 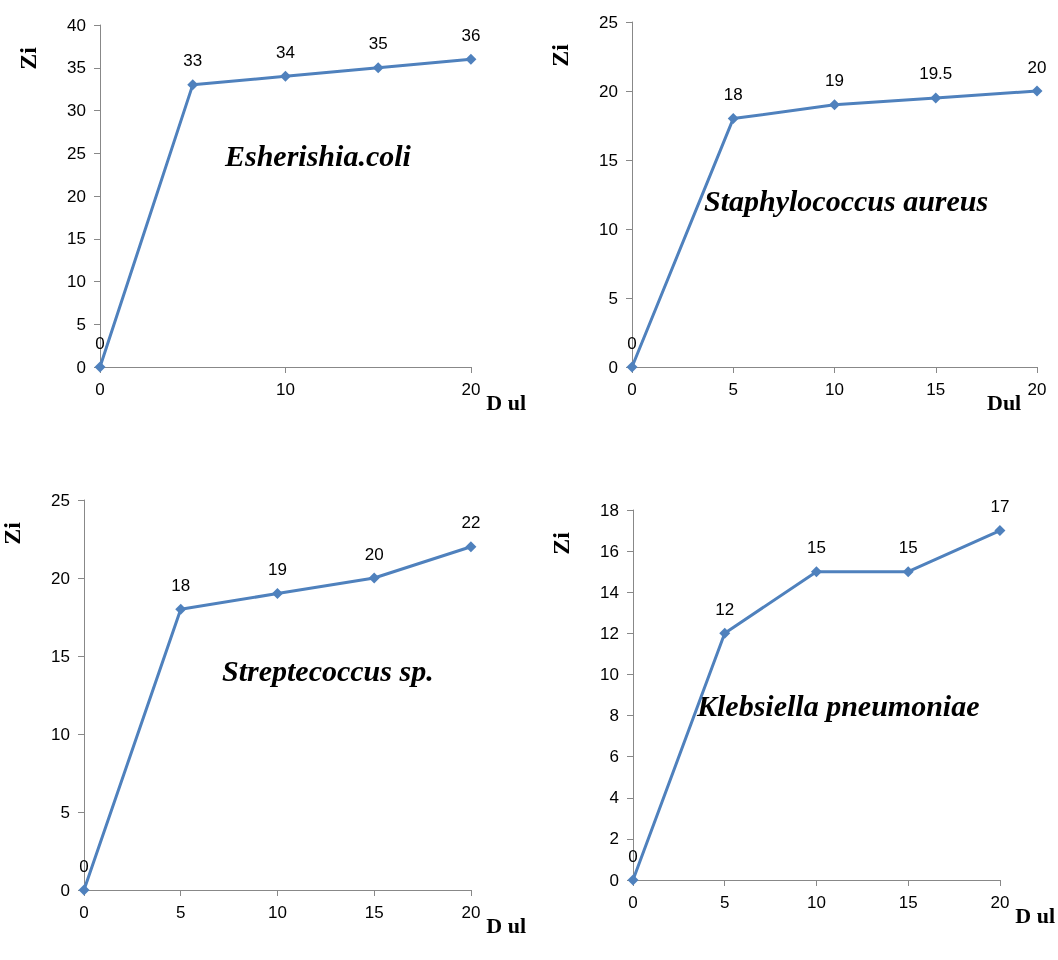 I want to click on y-tick-label: 35, so click(x=76, y=68).